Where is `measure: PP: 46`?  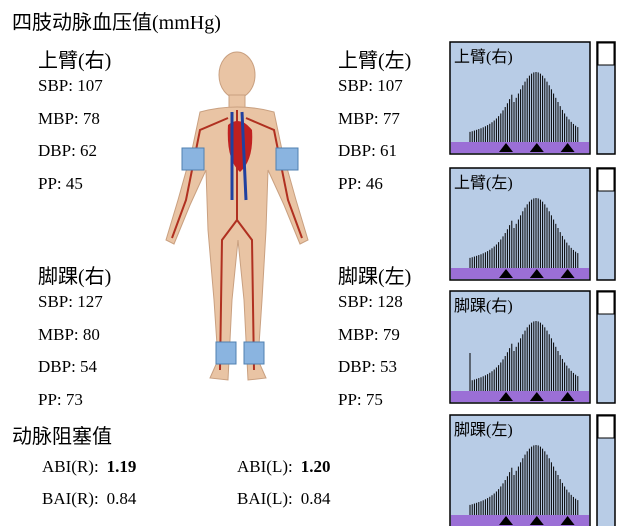
measure: PP: 46 is located at coordinates (360, 183).